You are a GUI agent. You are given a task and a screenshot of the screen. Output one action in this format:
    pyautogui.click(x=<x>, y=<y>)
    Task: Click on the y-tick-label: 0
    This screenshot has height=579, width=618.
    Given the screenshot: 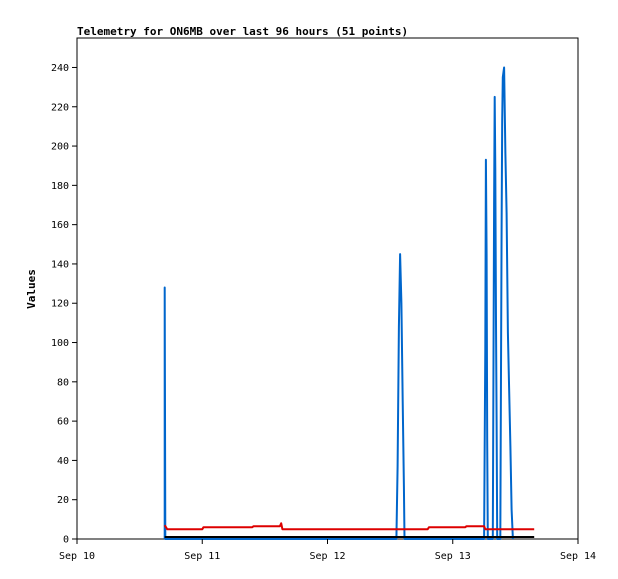 What is the action you would take?
    pyautogui.click(x=66, y=540)
    